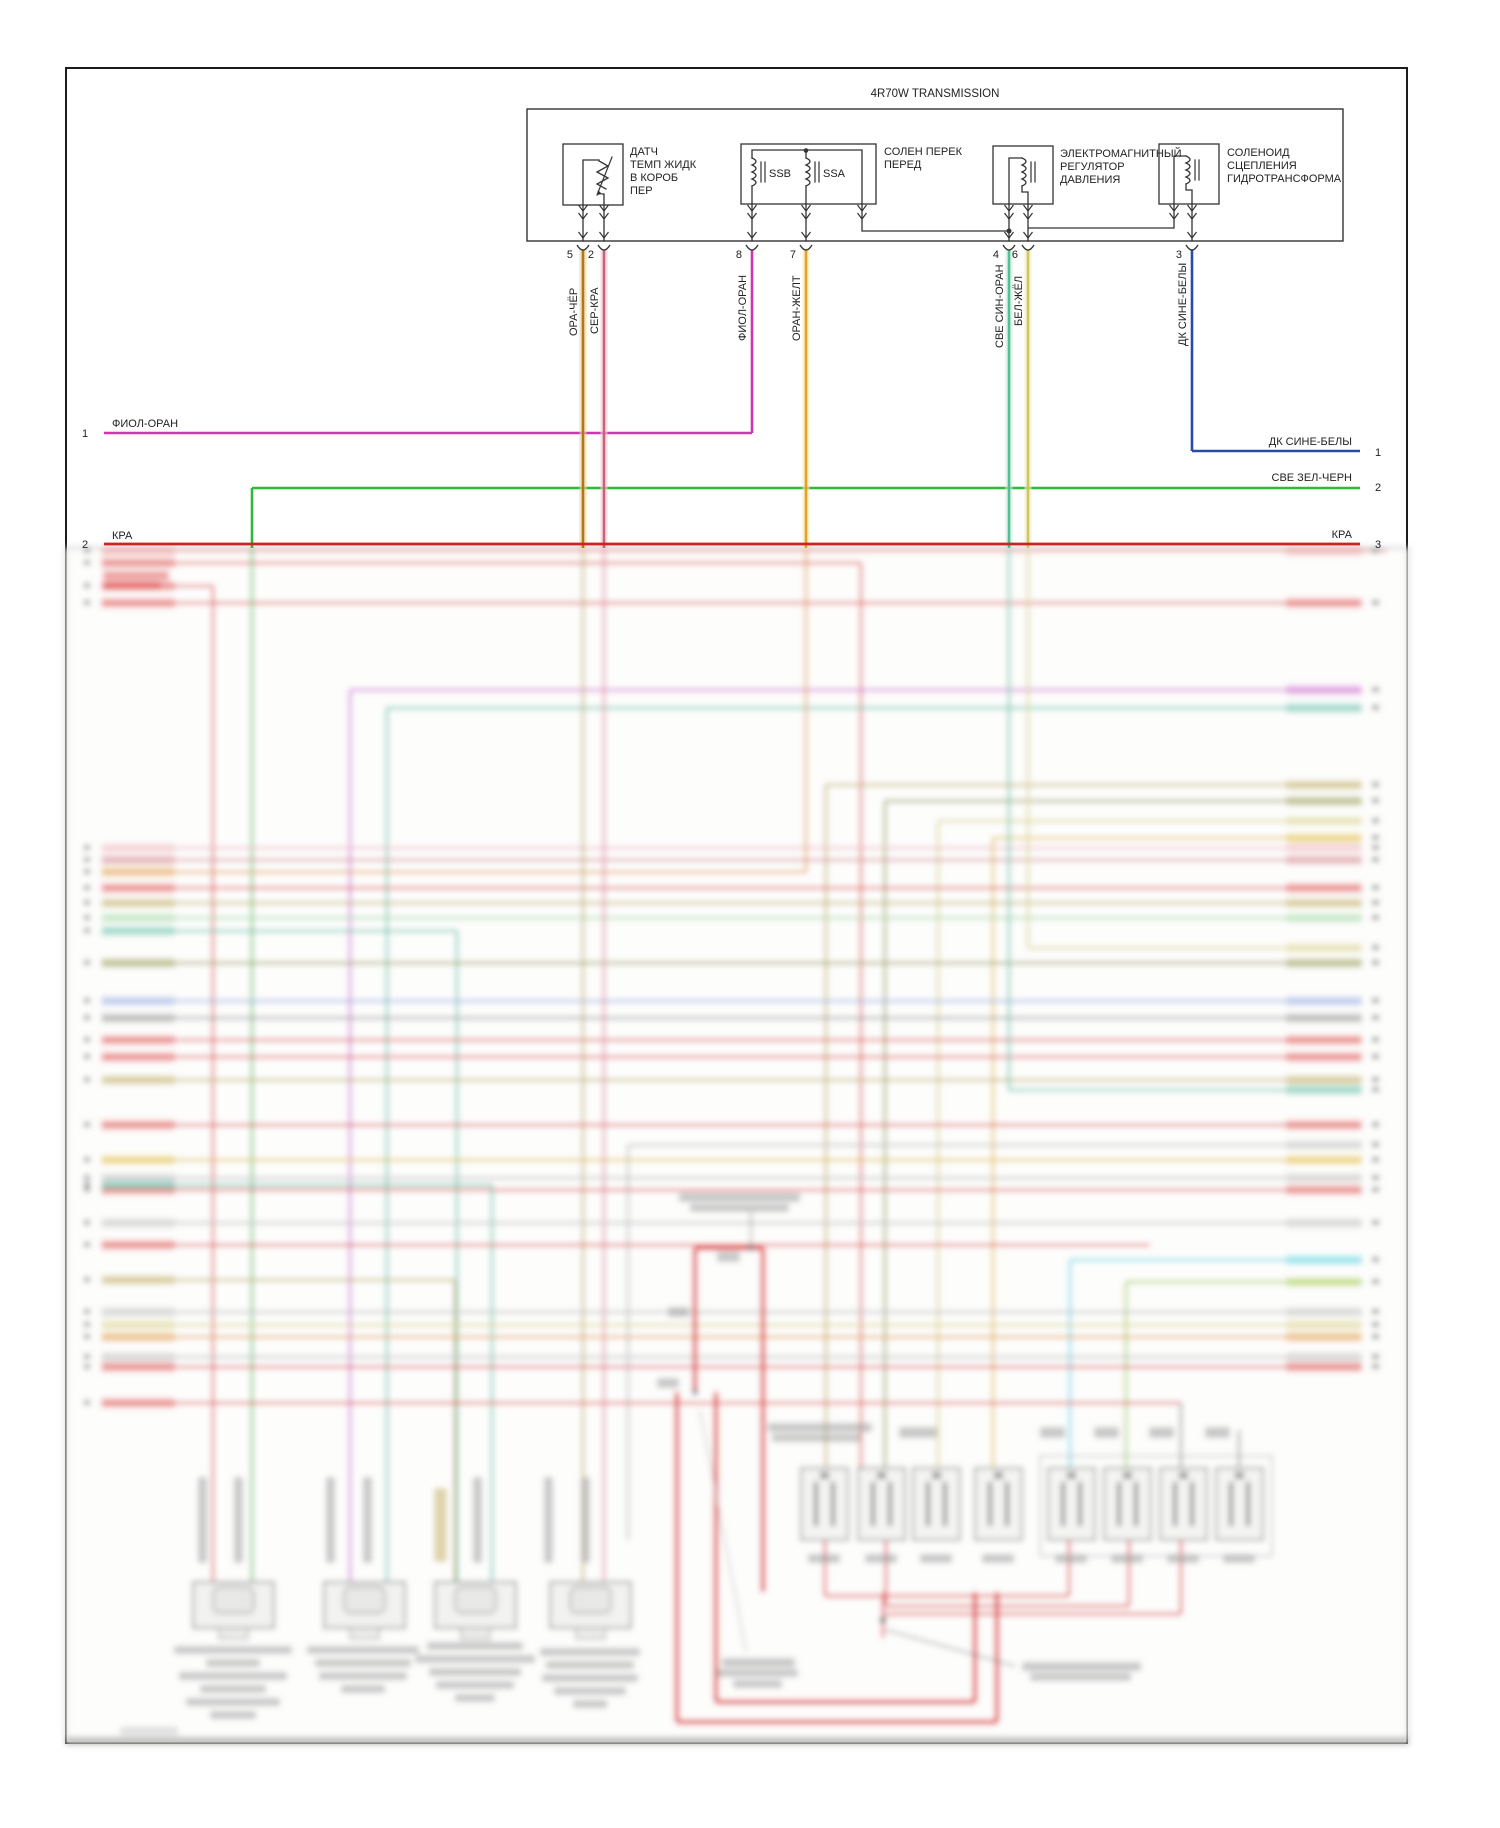 This screenshot has height=1828, width=1500. What do you see at coordinates (1156, 1506) in the screenshot?
I see `blurred-relay-group-outline` at bounding box center [1156, 1506].